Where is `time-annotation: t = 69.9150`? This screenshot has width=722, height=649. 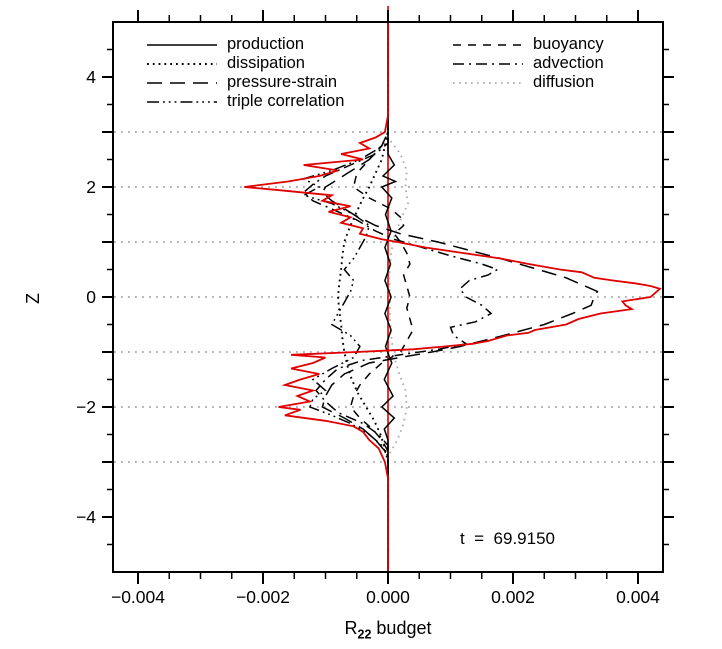 time-annotation: t = 69.9150 is located at coordinates (507, 538).